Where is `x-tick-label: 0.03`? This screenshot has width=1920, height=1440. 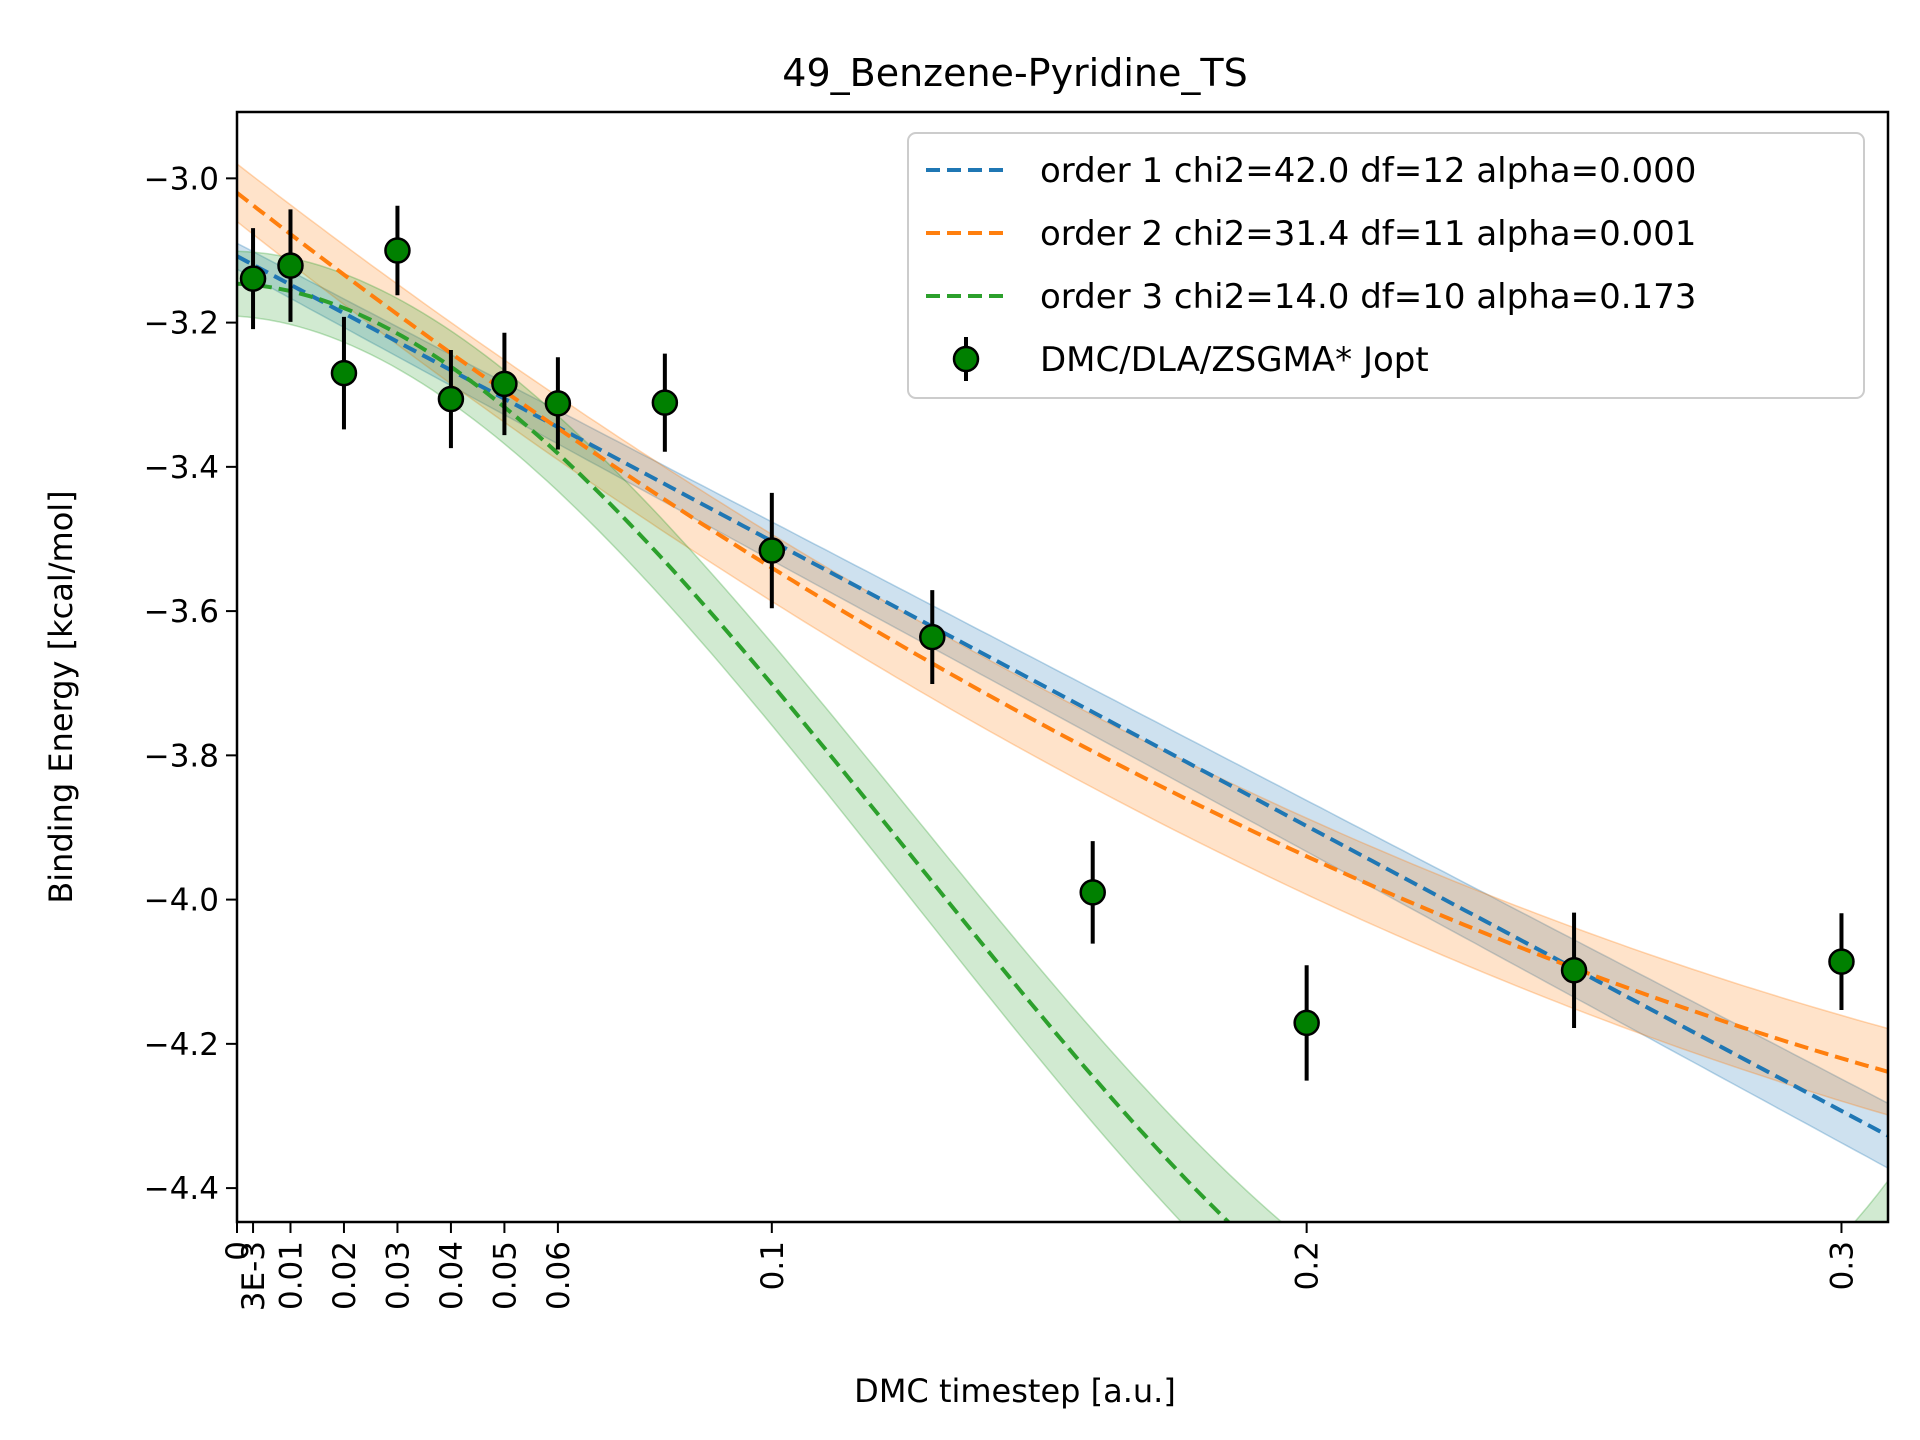 x-tick-label: 0.03 is located at coordinates (398, 1275).